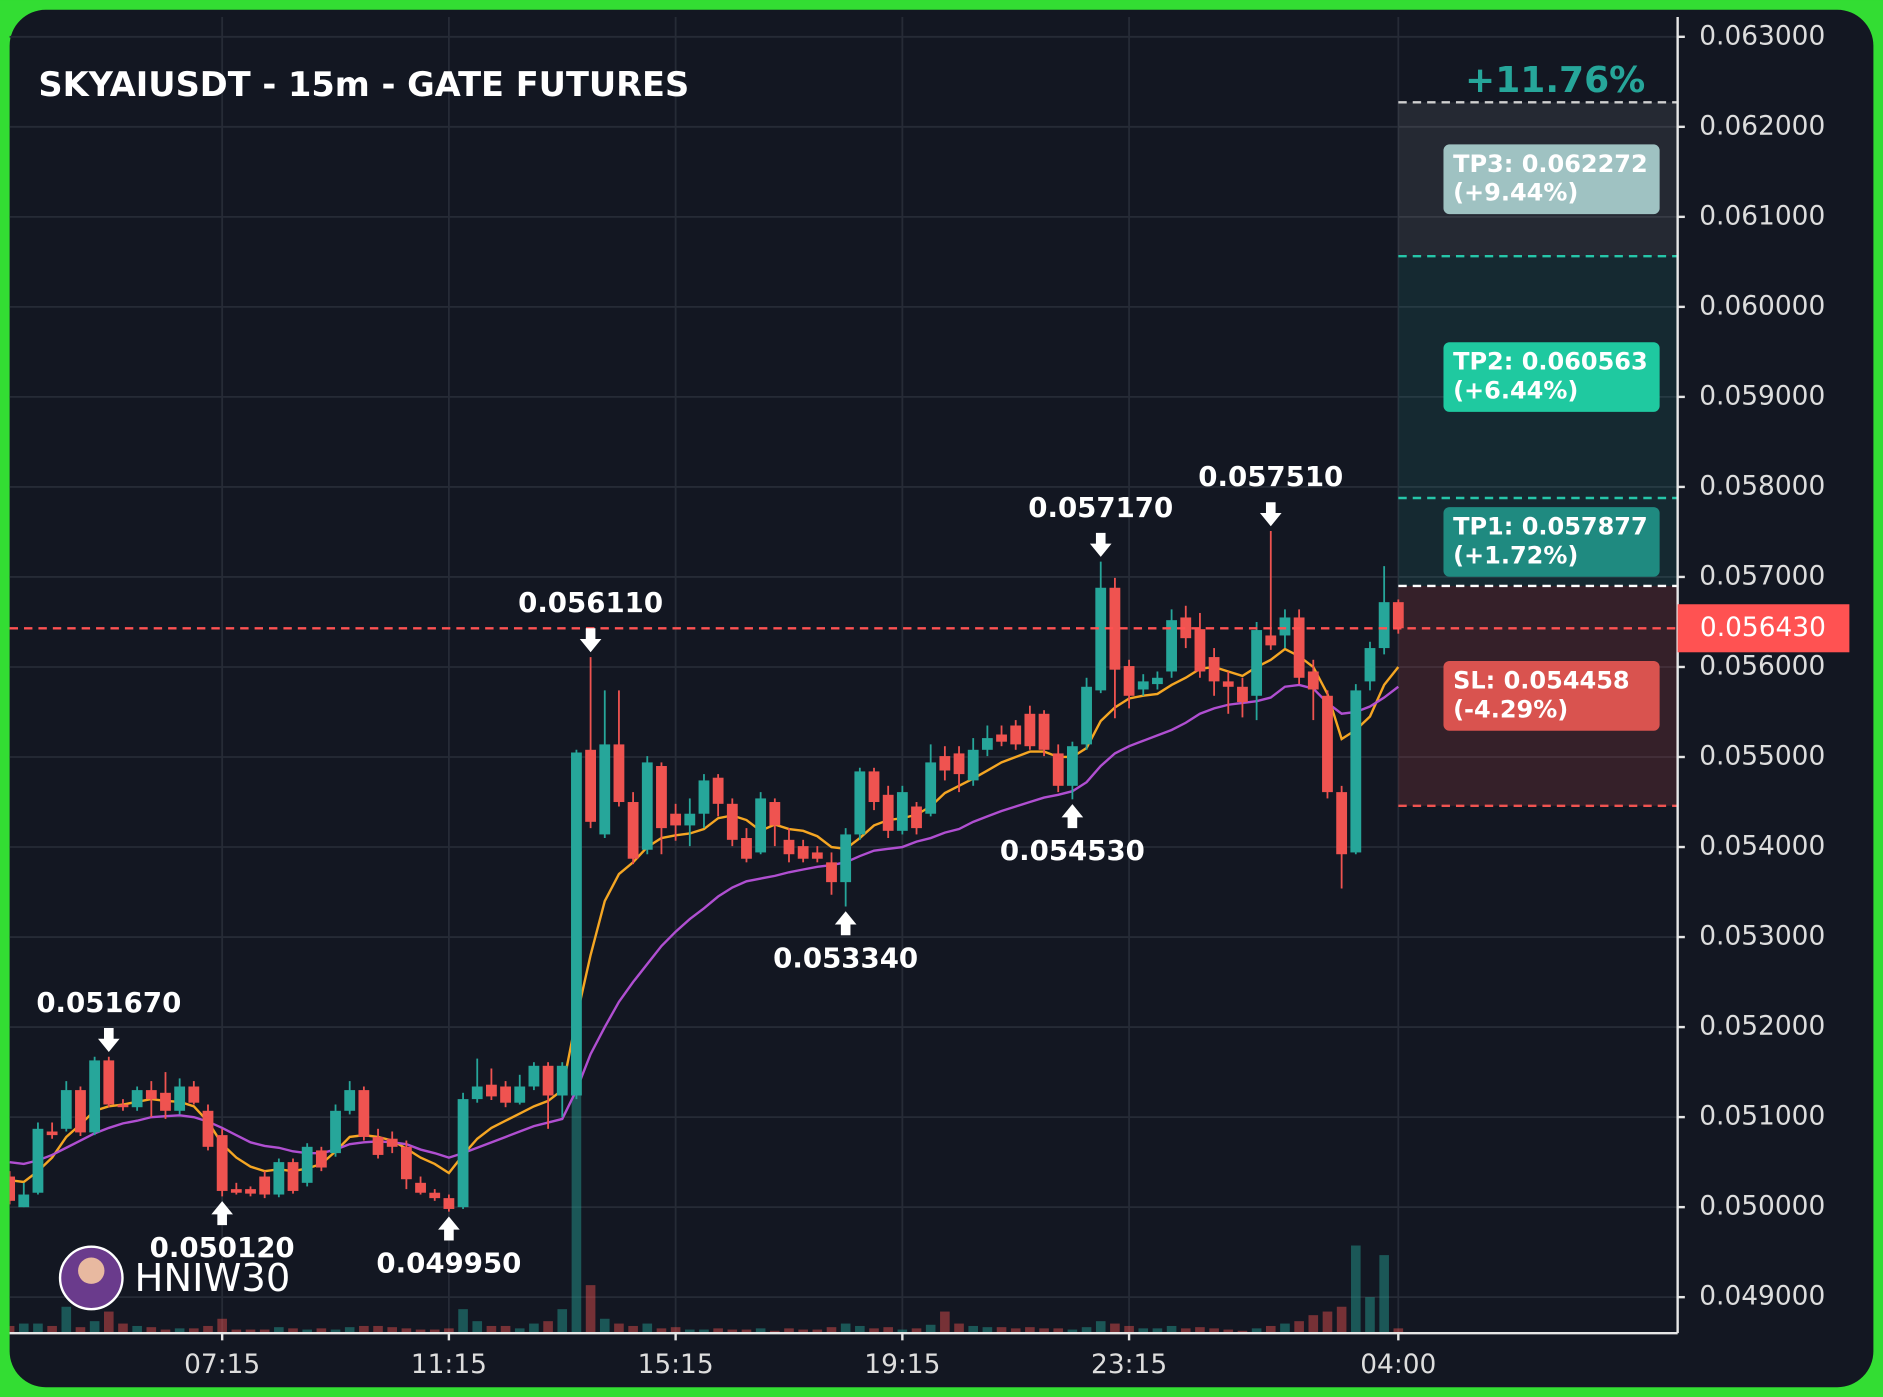 This screenshot has width=1883, height=1397. What do you see at coordinates (1550, 362) in the screenshot?
I see `target-label: TP2: 0.060563` at bounding box center [1550, 362].